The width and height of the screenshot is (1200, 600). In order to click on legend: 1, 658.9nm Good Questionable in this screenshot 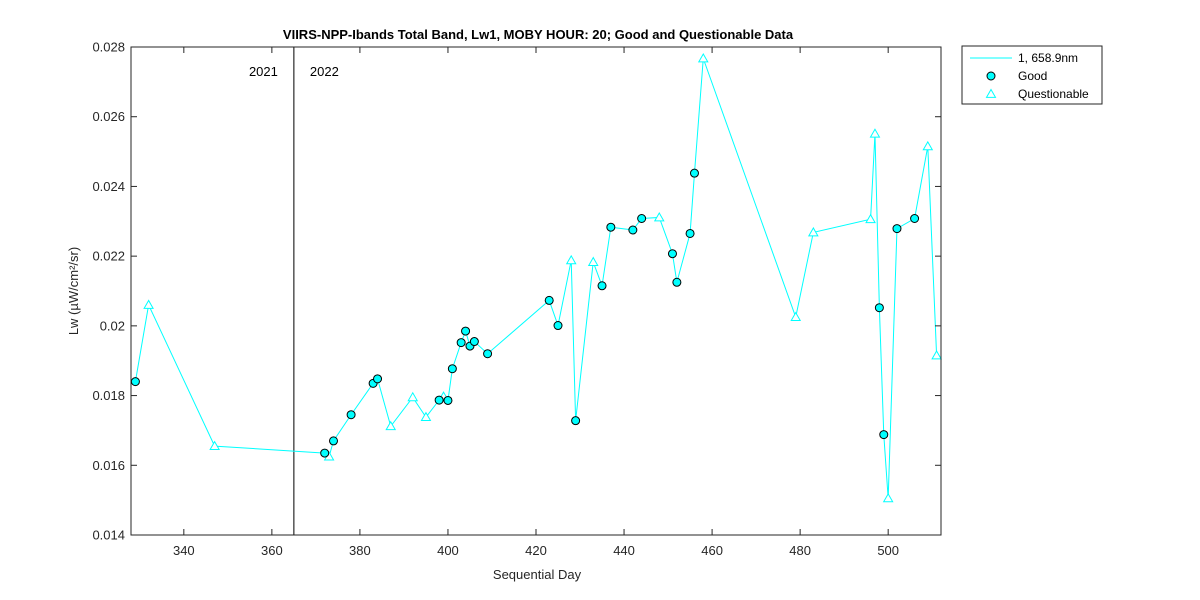, I will do `click(1032, 75)`.